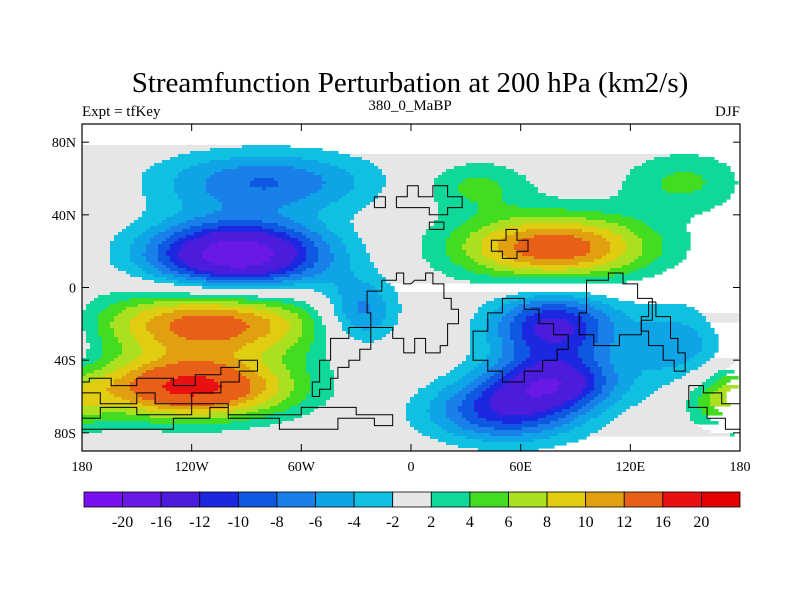 This screenshot has width=800, height=600. What do you see at coordinates (199, 522) in the screenshot?
I see `colorbar-label: -12` at bounding box center [199, 522].